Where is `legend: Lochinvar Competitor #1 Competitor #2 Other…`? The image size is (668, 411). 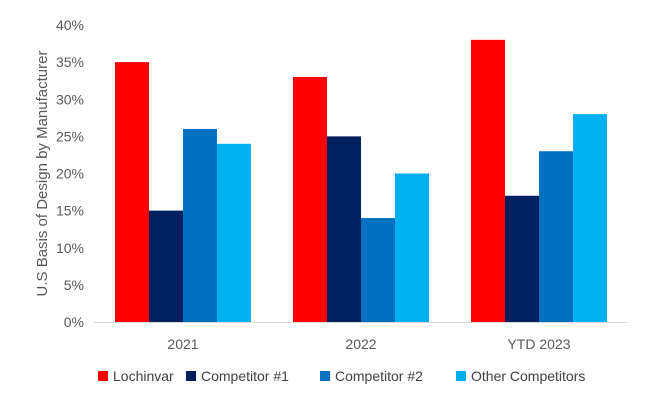
legend: Lochinvar Competitor #1 Competitor #2 Other… is located at coordinates (341, 376).